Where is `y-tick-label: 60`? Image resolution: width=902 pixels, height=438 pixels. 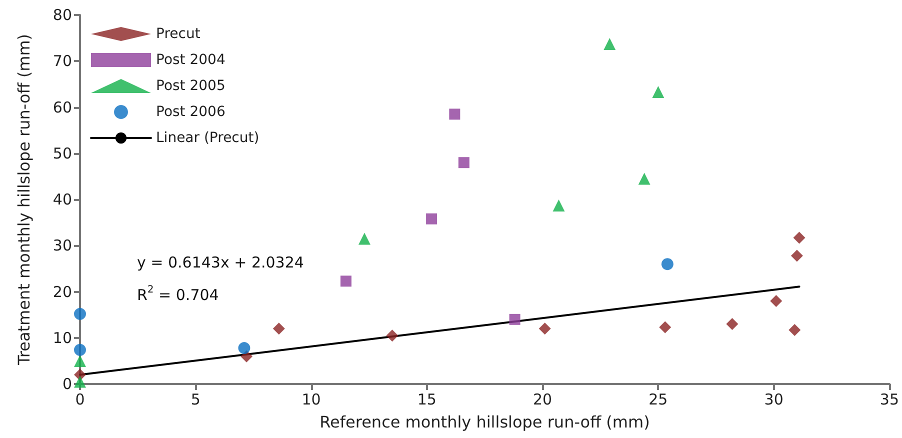
y-tick-label: 60 is located at coordinates (62, 107).